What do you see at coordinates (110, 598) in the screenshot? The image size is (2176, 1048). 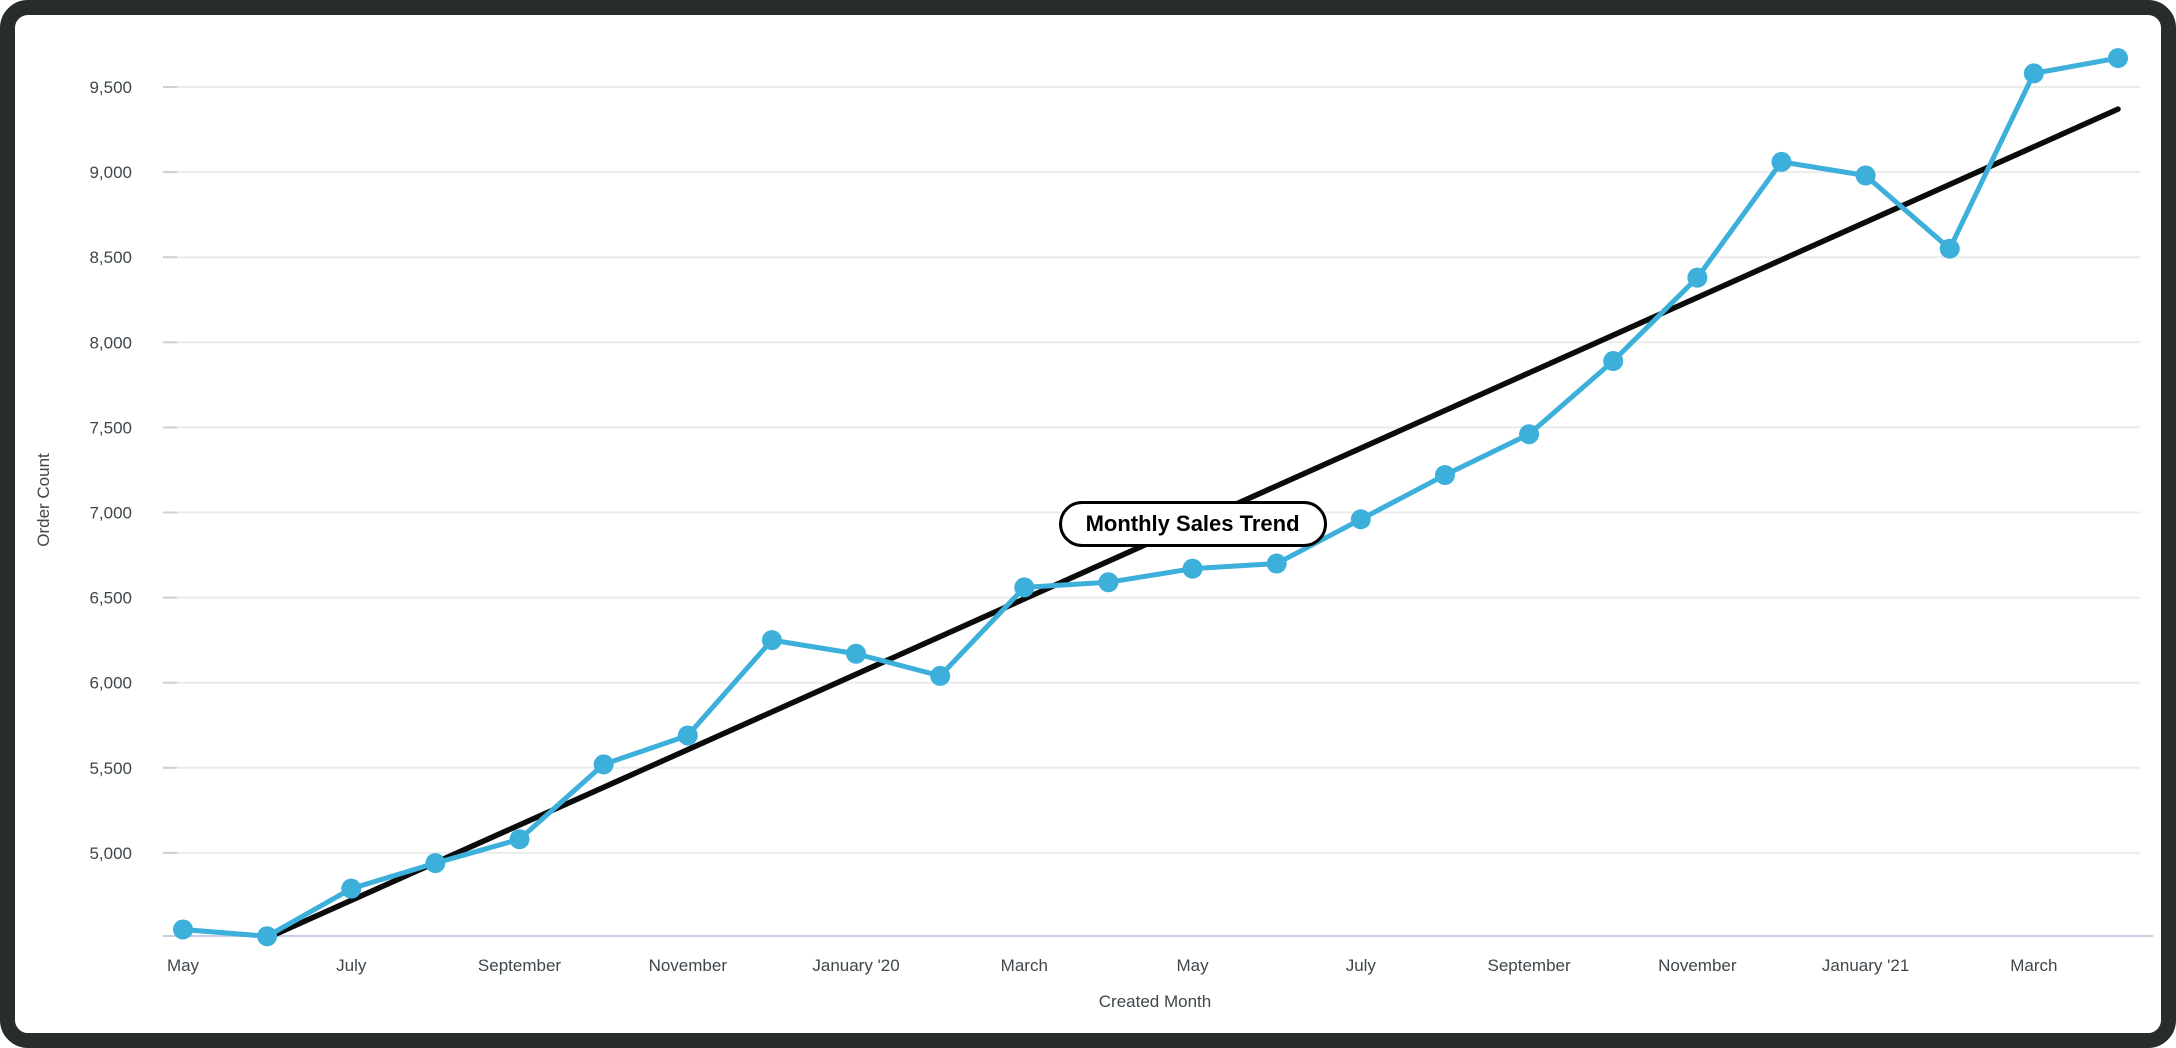 I see `y-tick-label: 6,500` at bounding box center [110, 598].